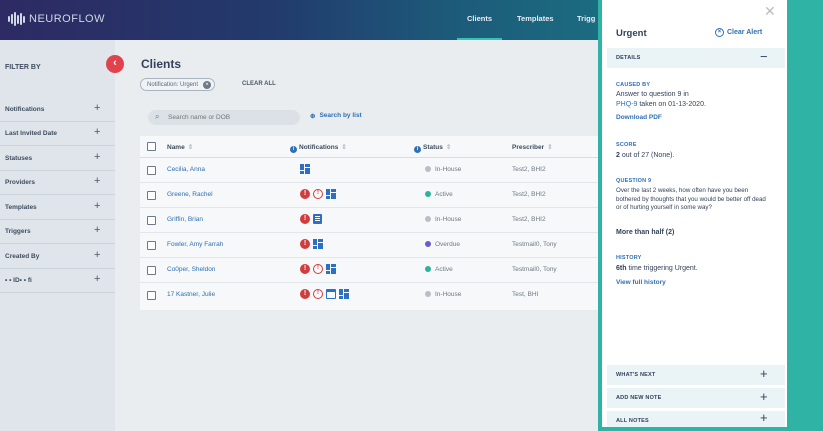 The image size is (823, 431). I want to click on column-prescriber-label: Prescriber, so click(528, 147).